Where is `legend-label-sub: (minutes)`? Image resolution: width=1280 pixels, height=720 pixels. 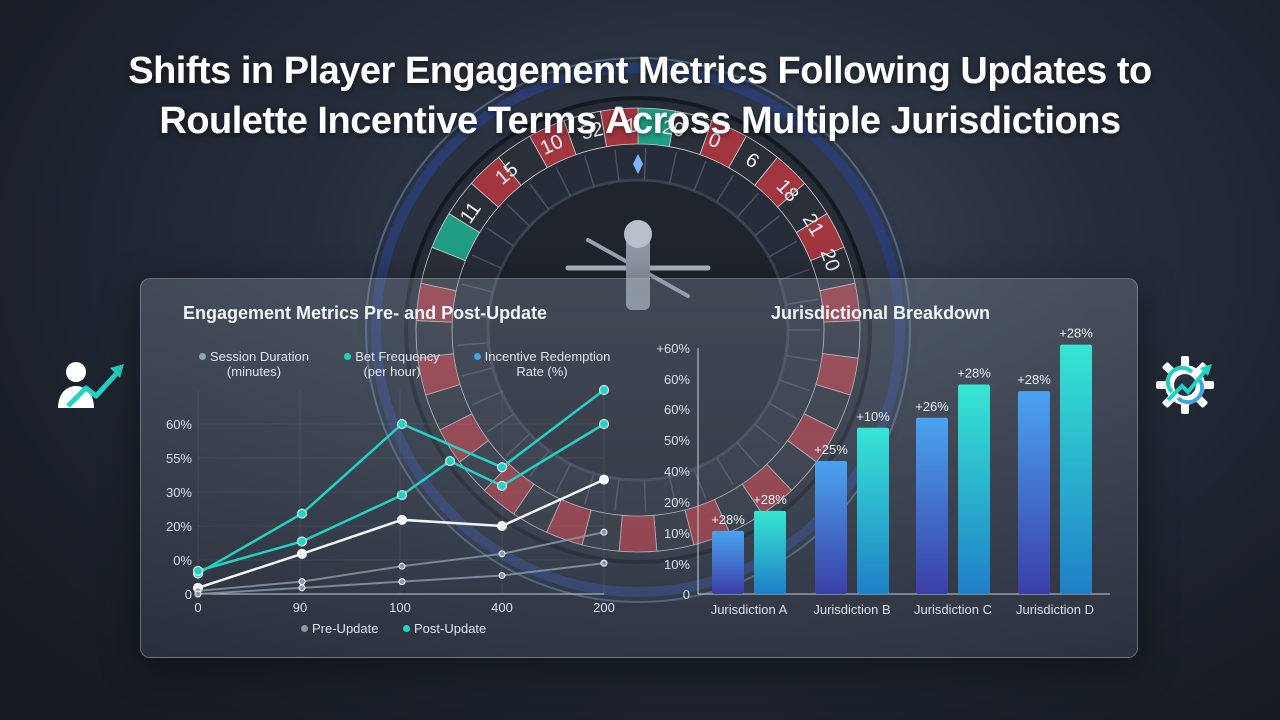 legend-label-sub: (minutes) is located at coordinates (254, 371).